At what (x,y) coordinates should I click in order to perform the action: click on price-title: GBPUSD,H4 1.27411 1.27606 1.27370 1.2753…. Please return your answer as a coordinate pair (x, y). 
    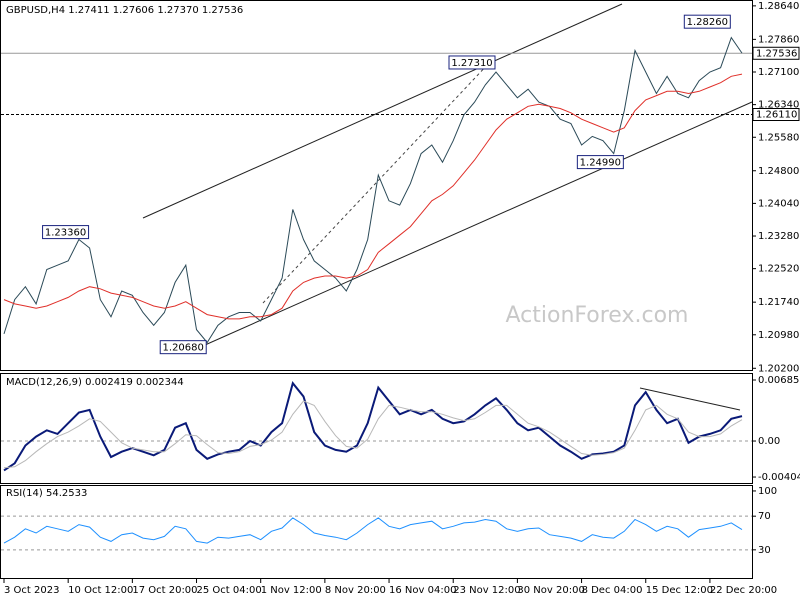
    Looking at the image, I should click on (124, 10).